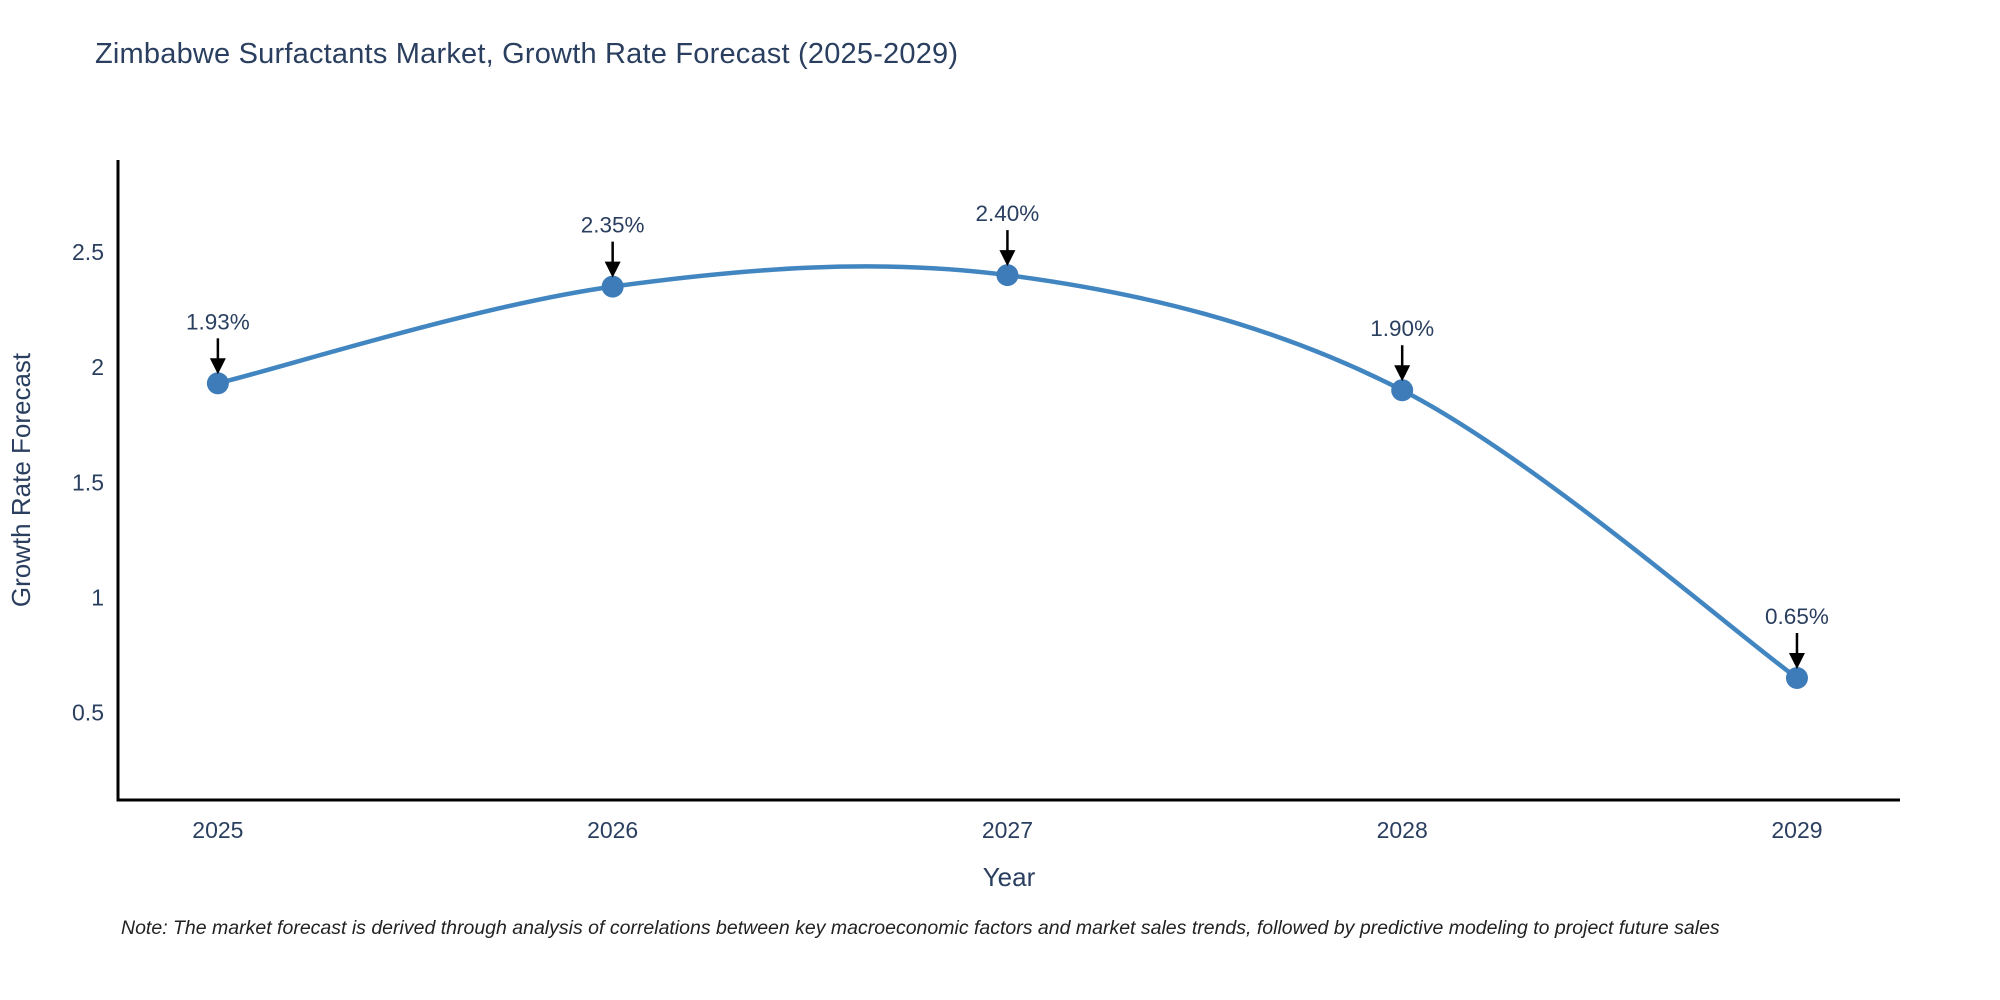 The width and height of the screenshot is (2000, 1000). I want to click on x-tick-label: 2027, so click(1007, 830).